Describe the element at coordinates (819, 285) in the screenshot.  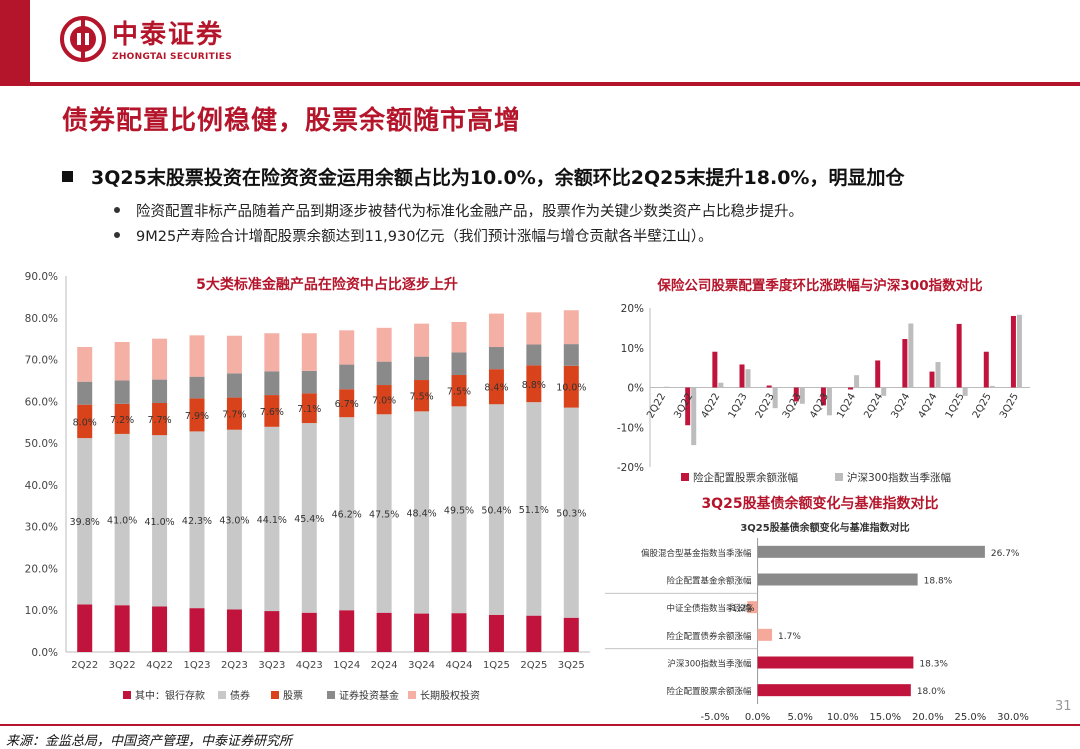
I see `chart2-title: 保险公司股票配置季度环比涨跌幅与沪深300指数对比` at that location.